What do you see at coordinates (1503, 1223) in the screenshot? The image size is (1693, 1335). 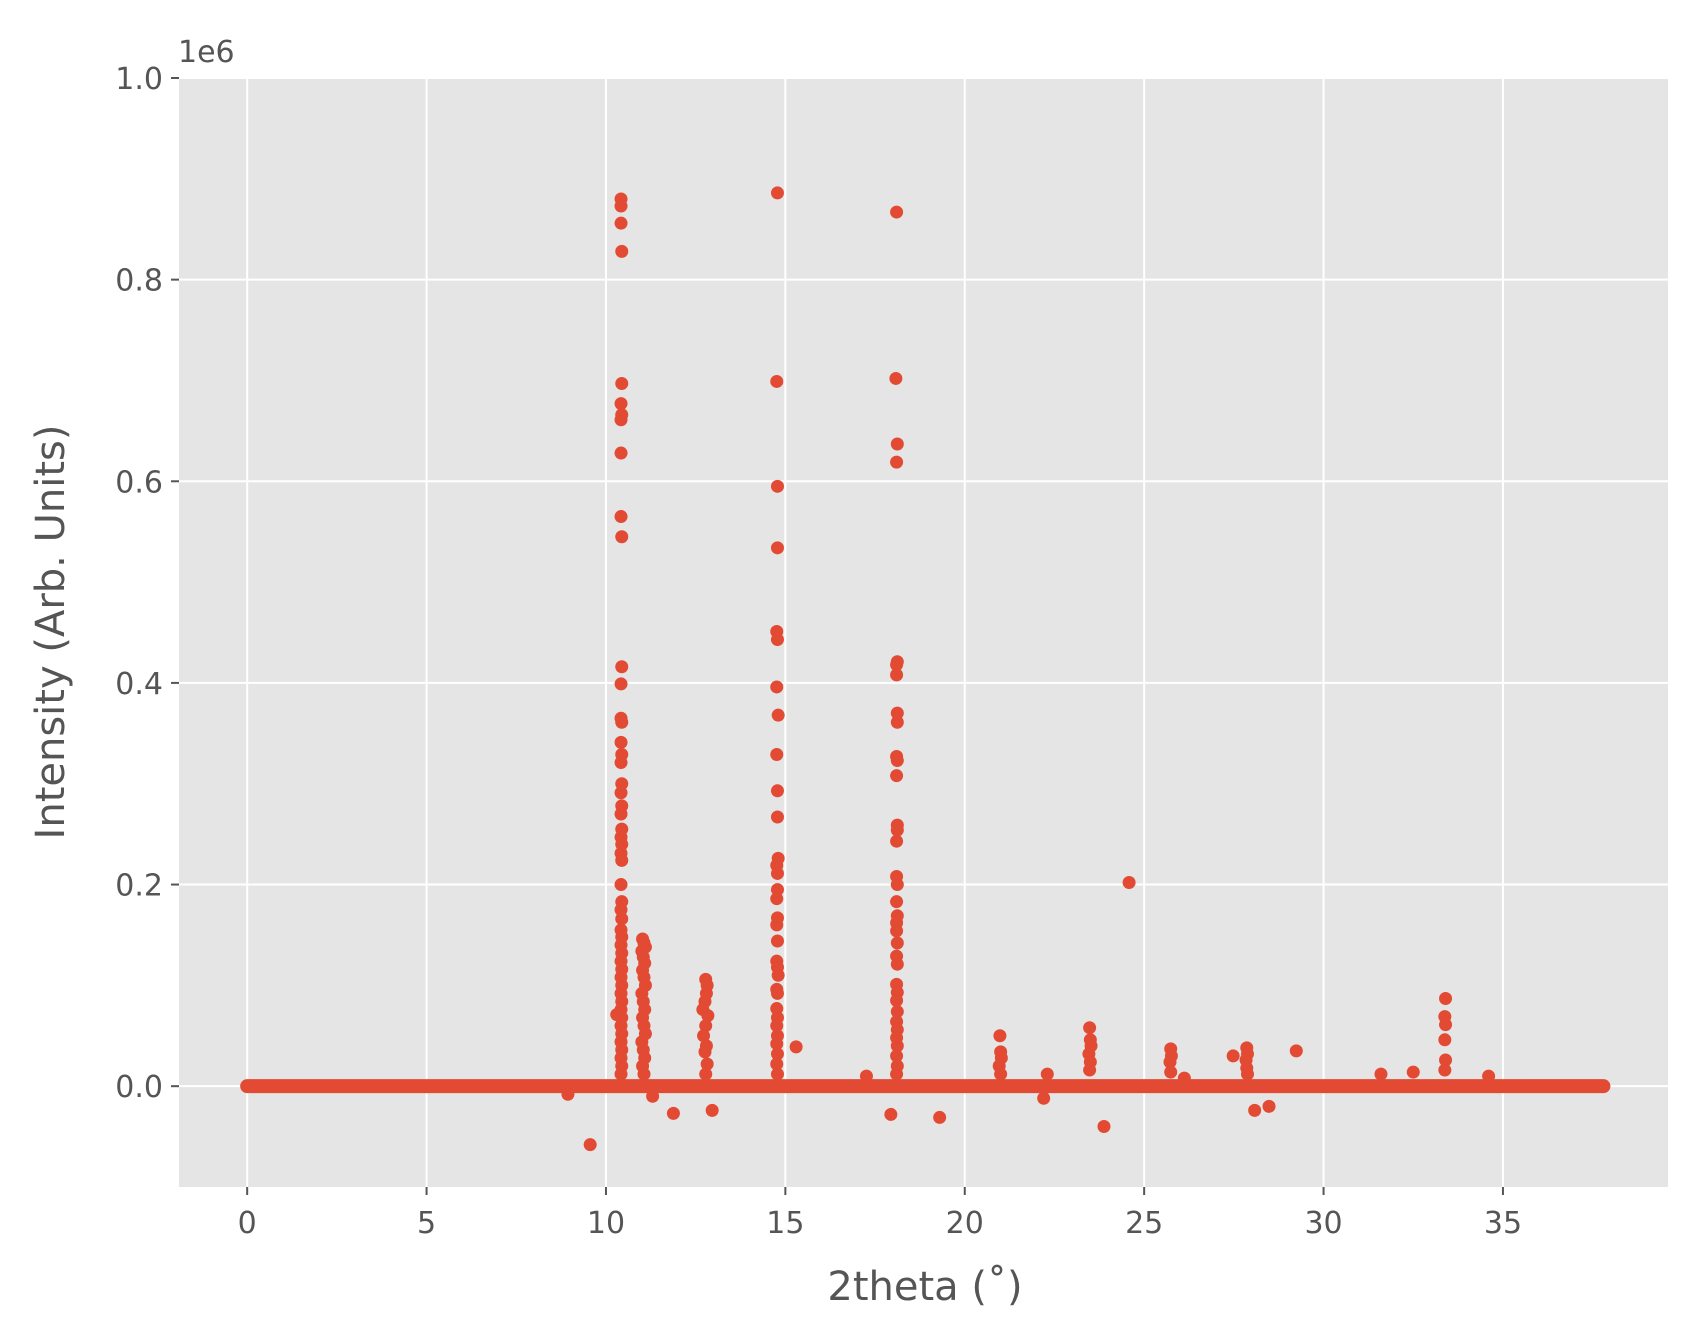 I see `x-tick-label: 35` at bounding box center [1503, 1223].